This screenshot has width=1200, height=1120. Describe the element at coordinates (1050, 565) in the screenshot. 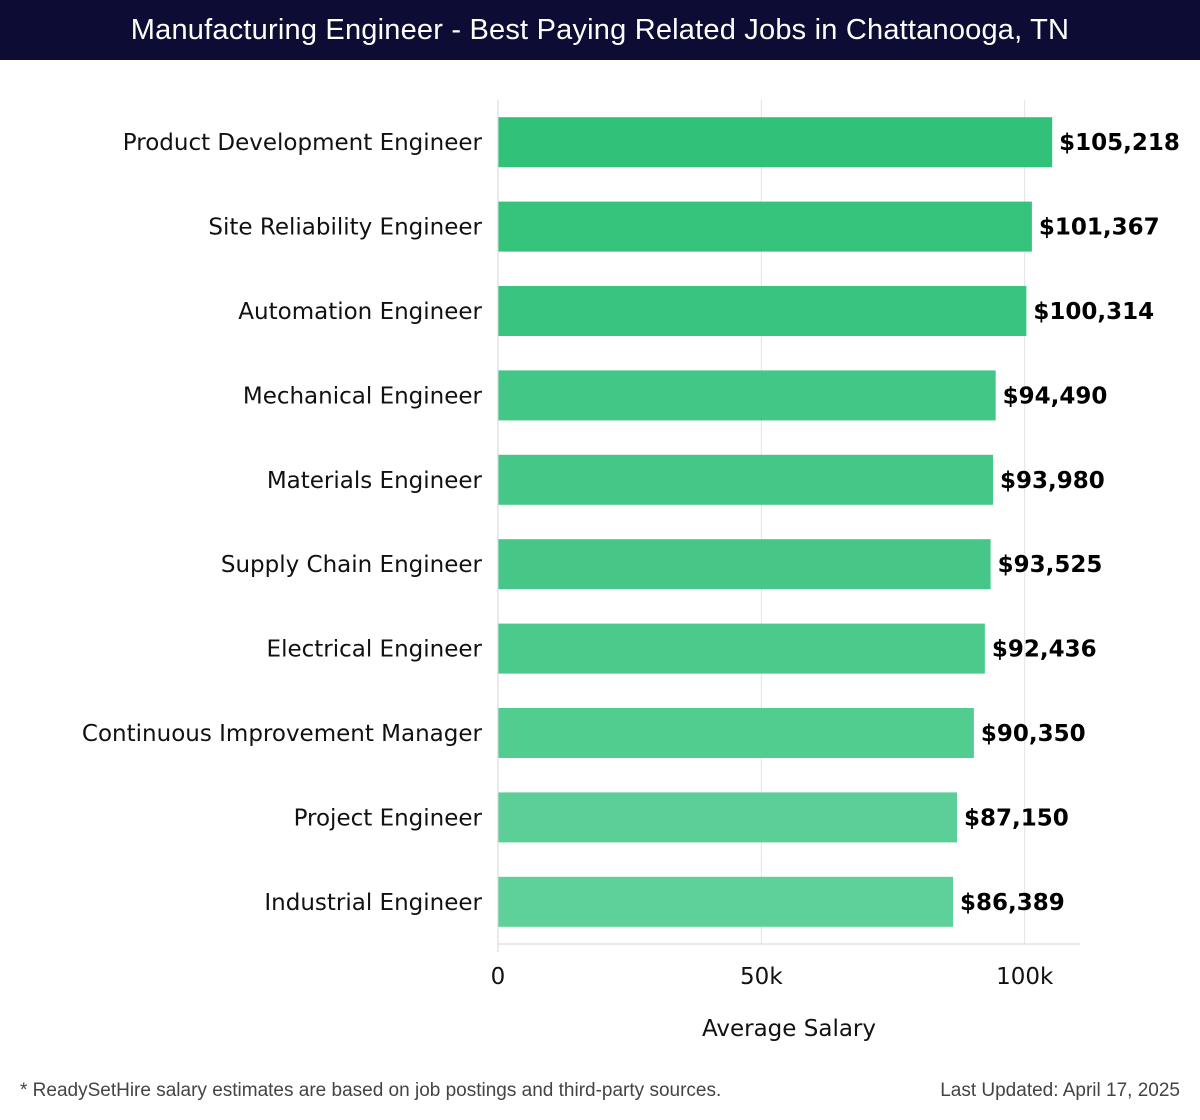

I see `value-label: $93,525` at that location.